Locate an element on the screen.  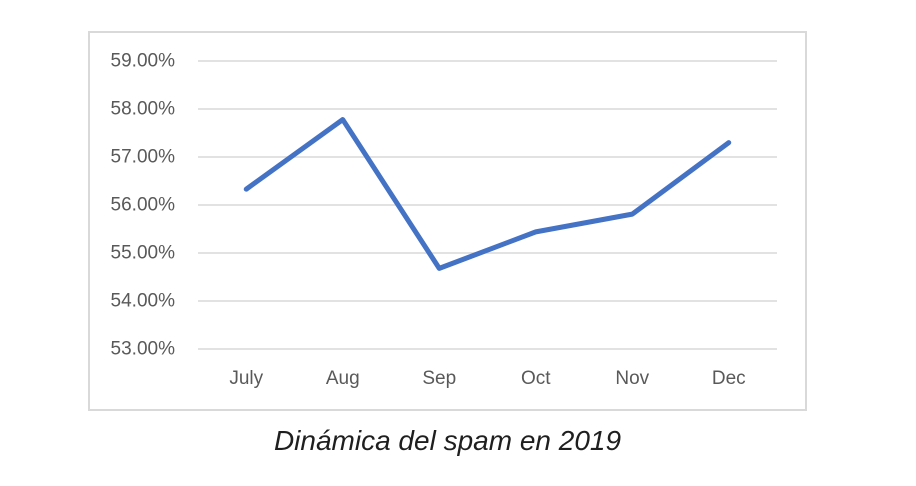
y-axis-tick-label: 57.00% is located at coordinates (143, 157).